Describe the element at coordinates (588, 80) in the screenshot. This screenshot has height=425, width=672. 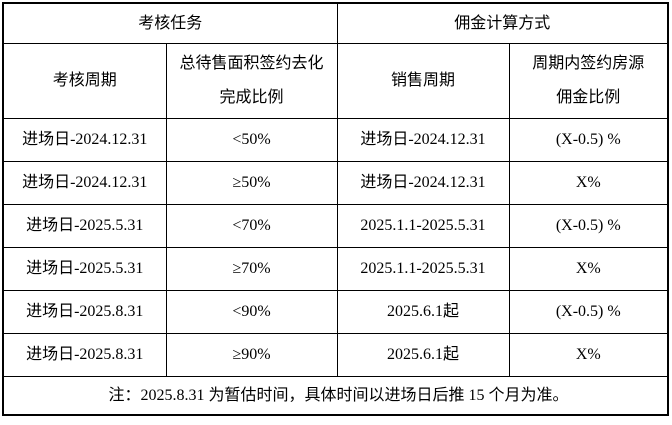
I see `column-header-commission-ratio: 周期内签约房源 佣金比例` at that location.